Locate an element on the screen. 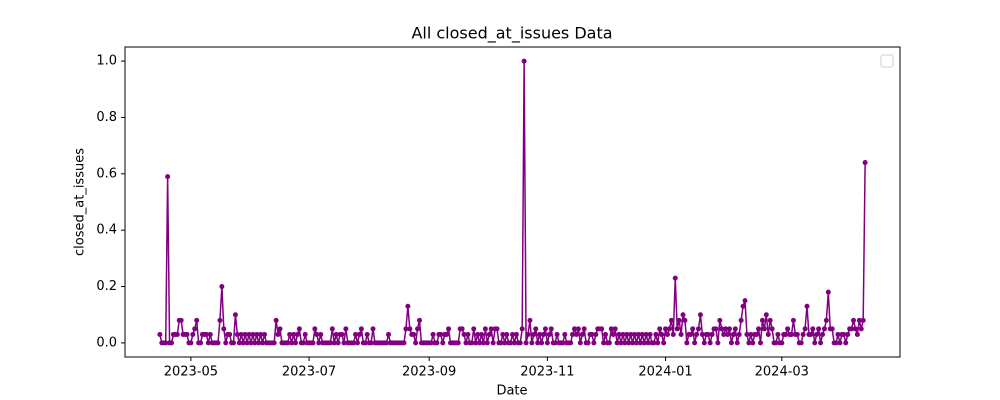 The height and width of the screenshot is (400, 1000). x-axis-label: Date is located at coordinates (511, 391).